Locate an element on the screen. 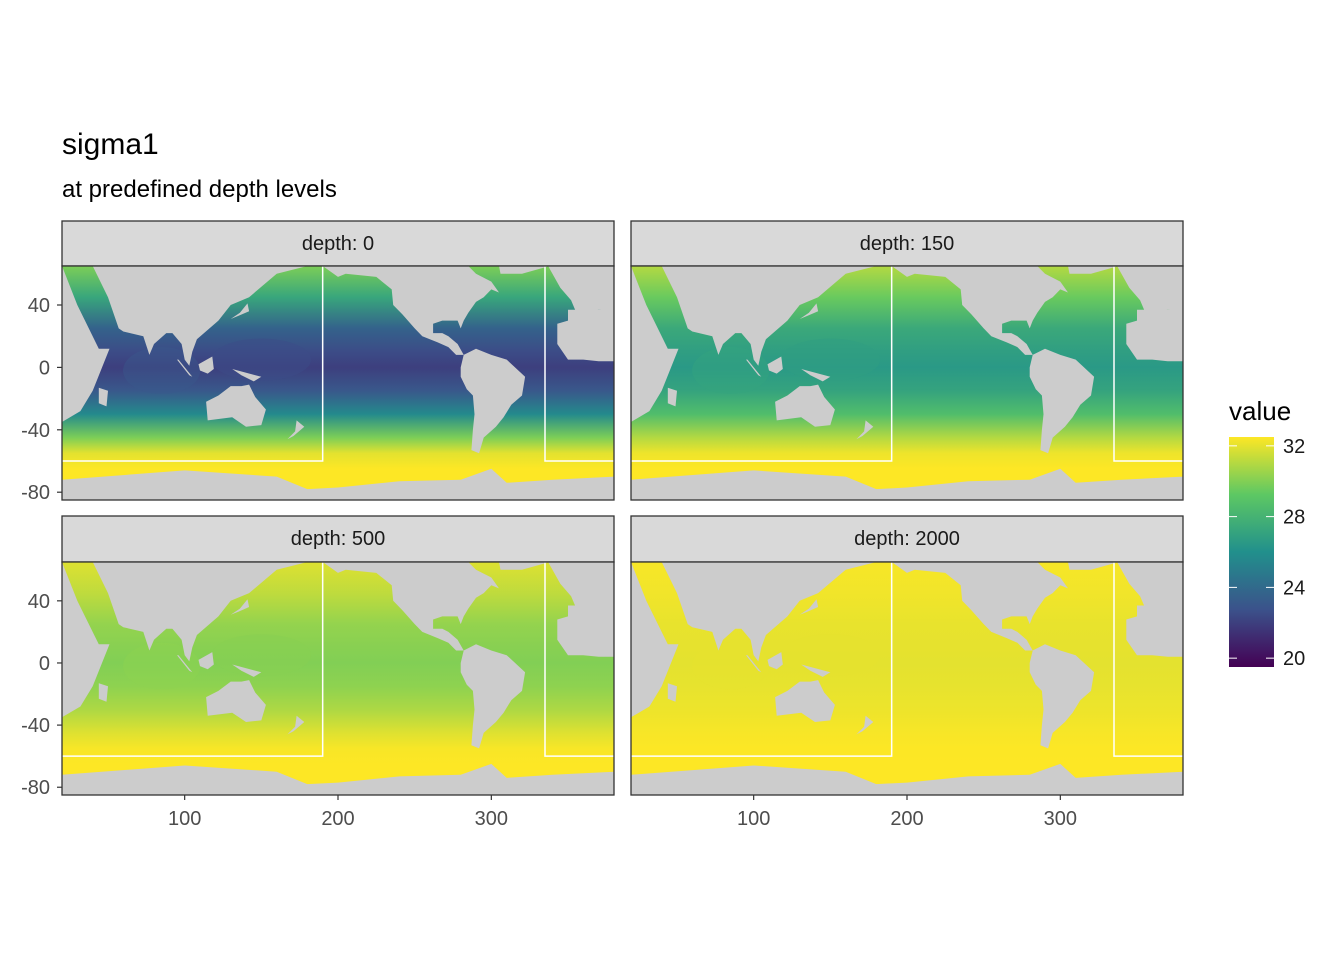 The width and height of the screenshot is (1344, 960). color-legend: value 32 28 24 20 is located at coordinates (1267, 533).